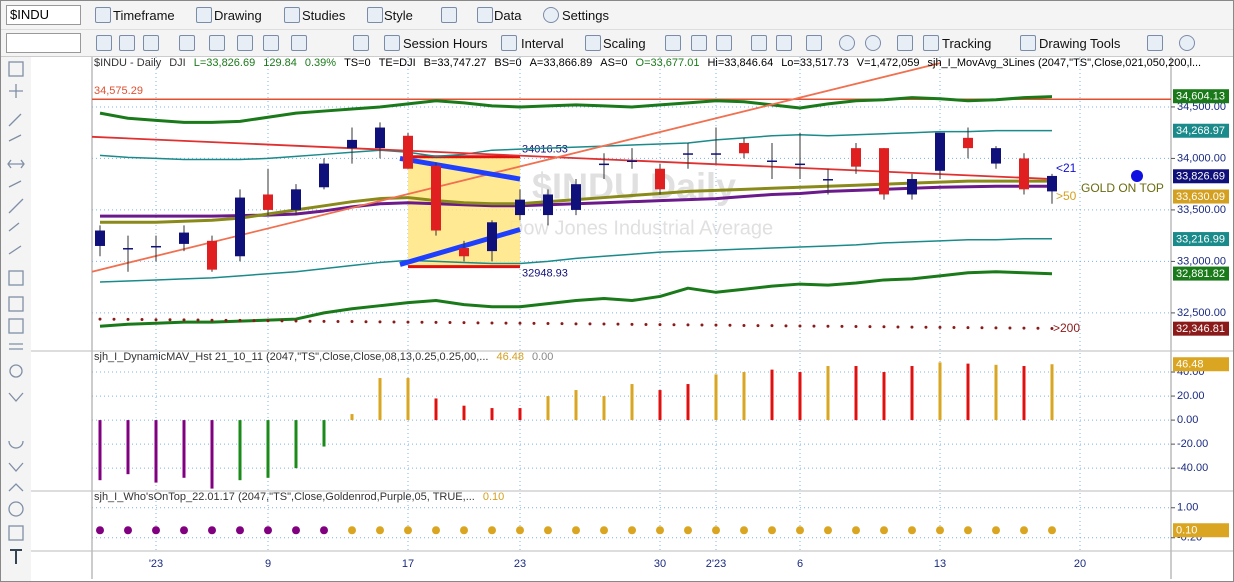 This screenshot has height=582, width=1234. Describe the element at coordinates (1080, 43) in the screenshot. I see `menu: Drawing Tools` at that location.